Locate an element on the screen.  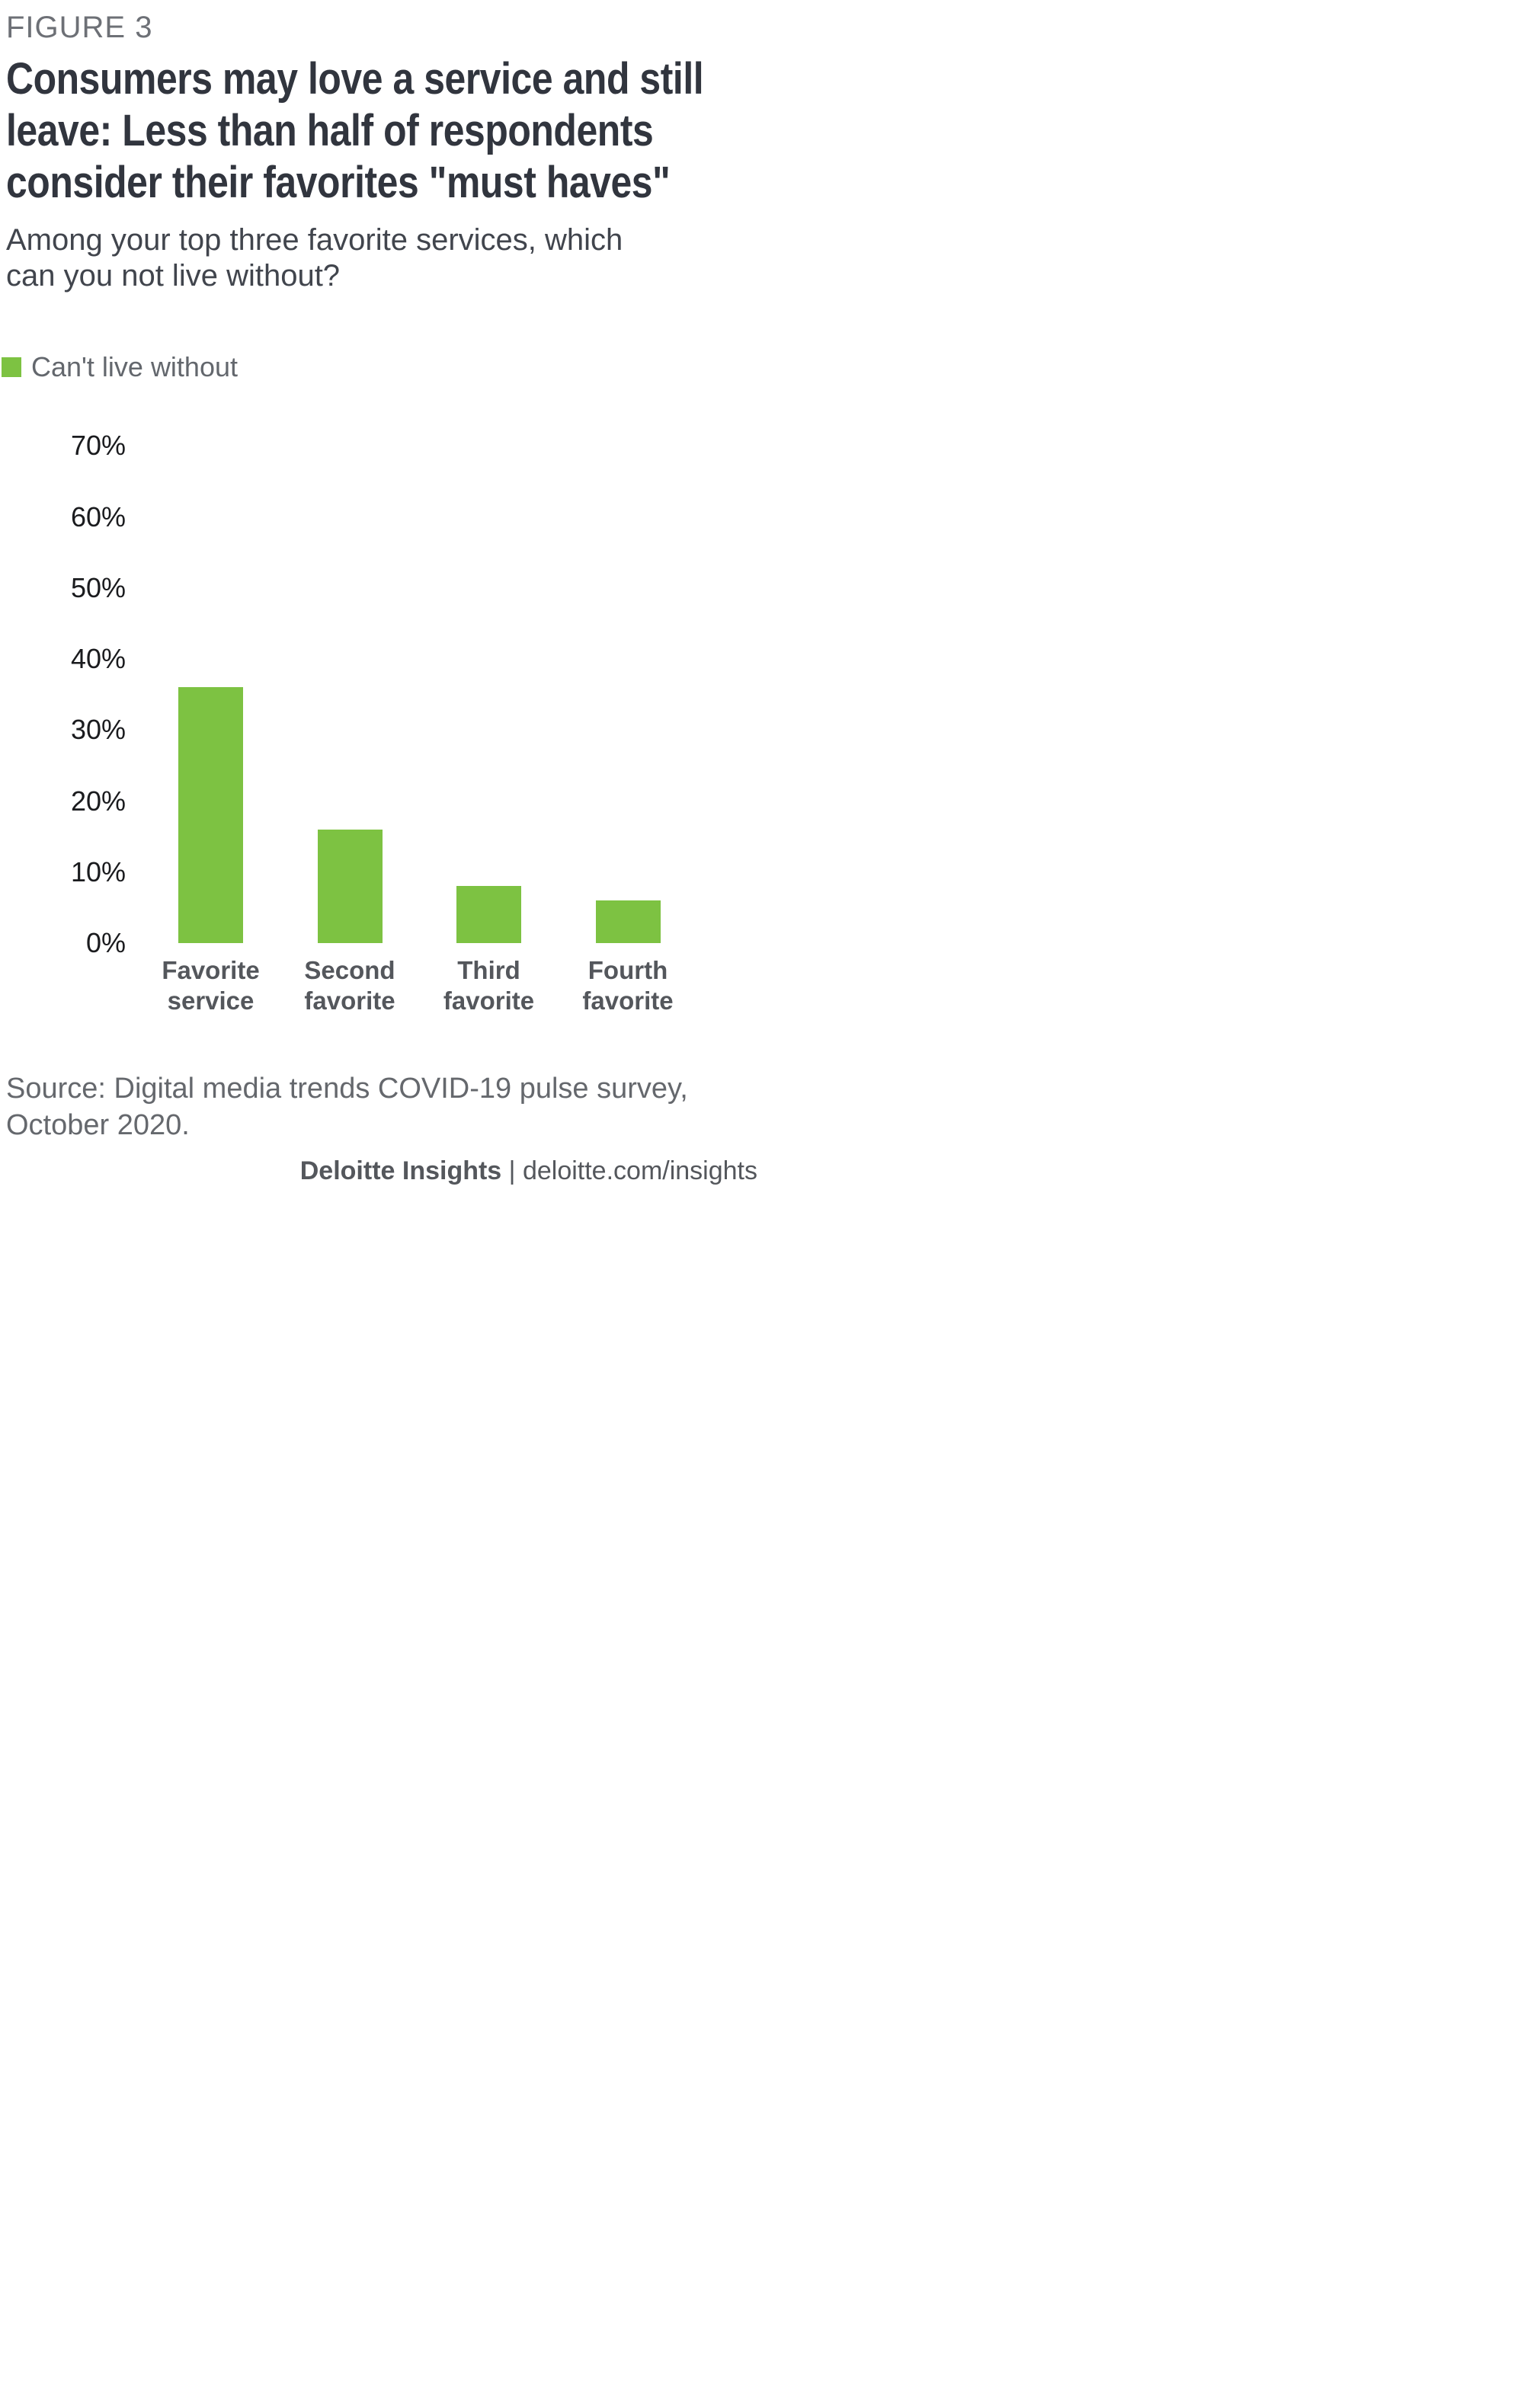
y-axis-tick-label: 70% is located at coordinates (98, 446).